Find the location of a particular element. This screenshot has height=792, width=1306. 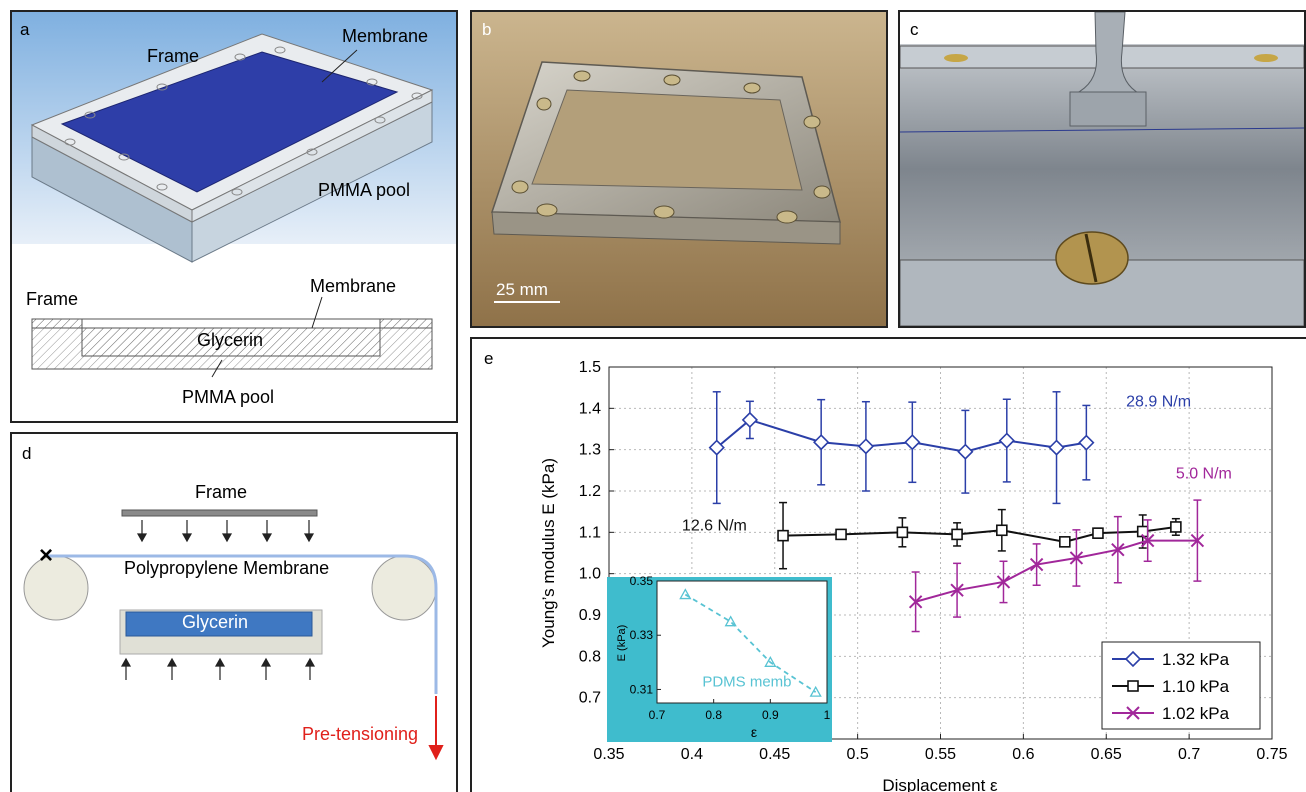

glycerin-fill is located at coordinates (219, 624).